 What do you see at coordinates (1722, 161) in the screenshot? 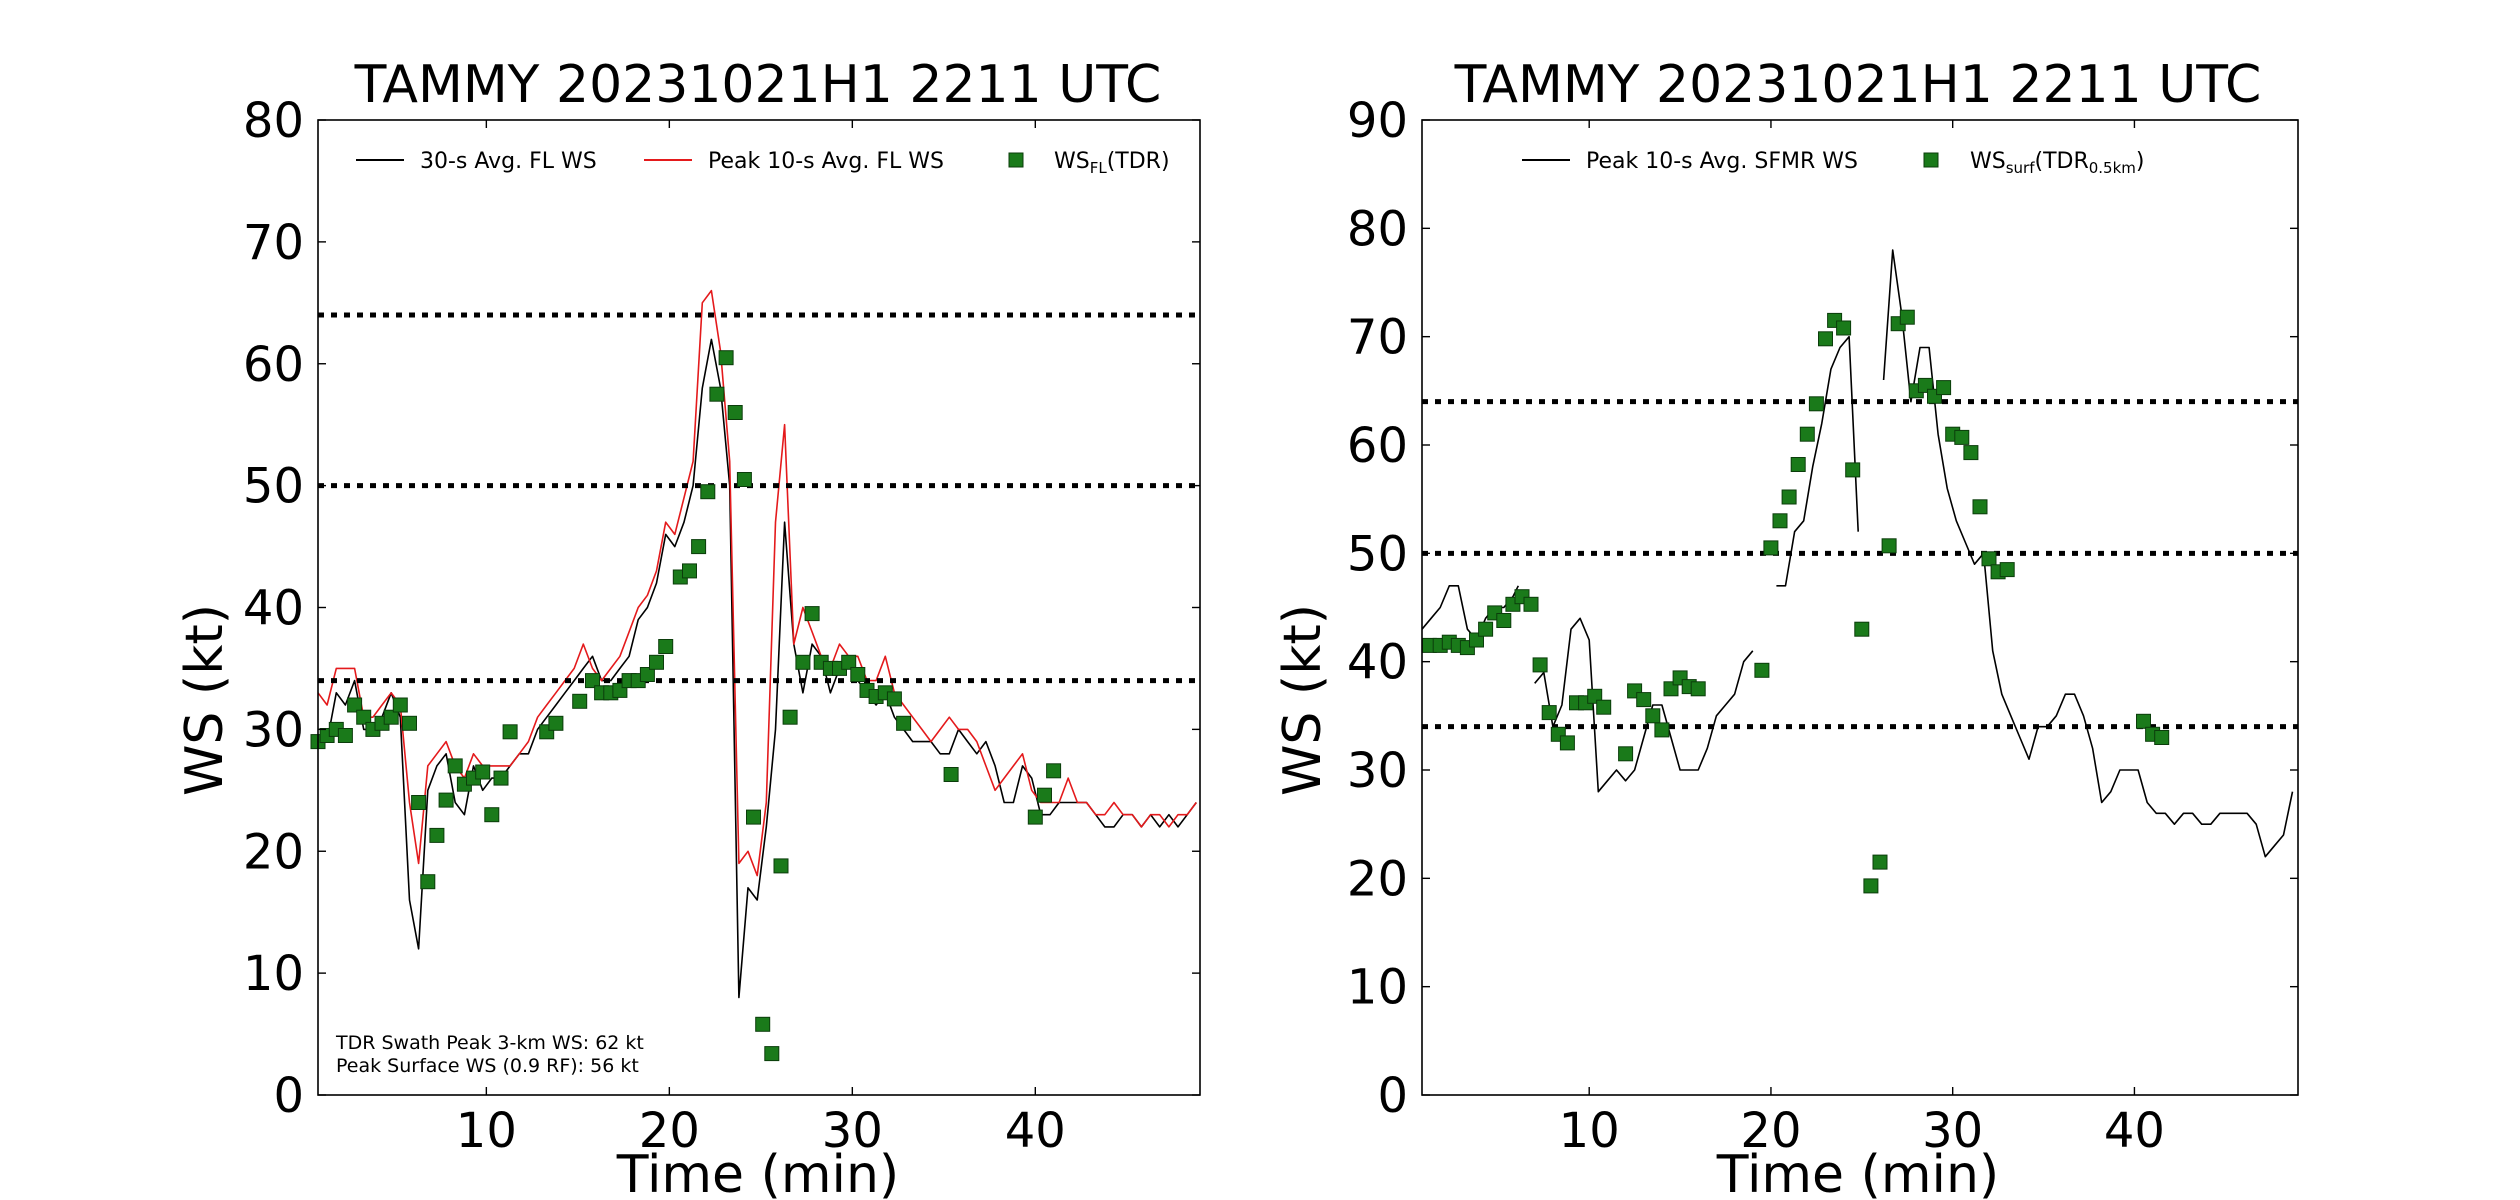
I see `legend-label-peak10s-sfmr: Peak 10-s Avg. SFMR WS` at bounding box center [1722, 161].